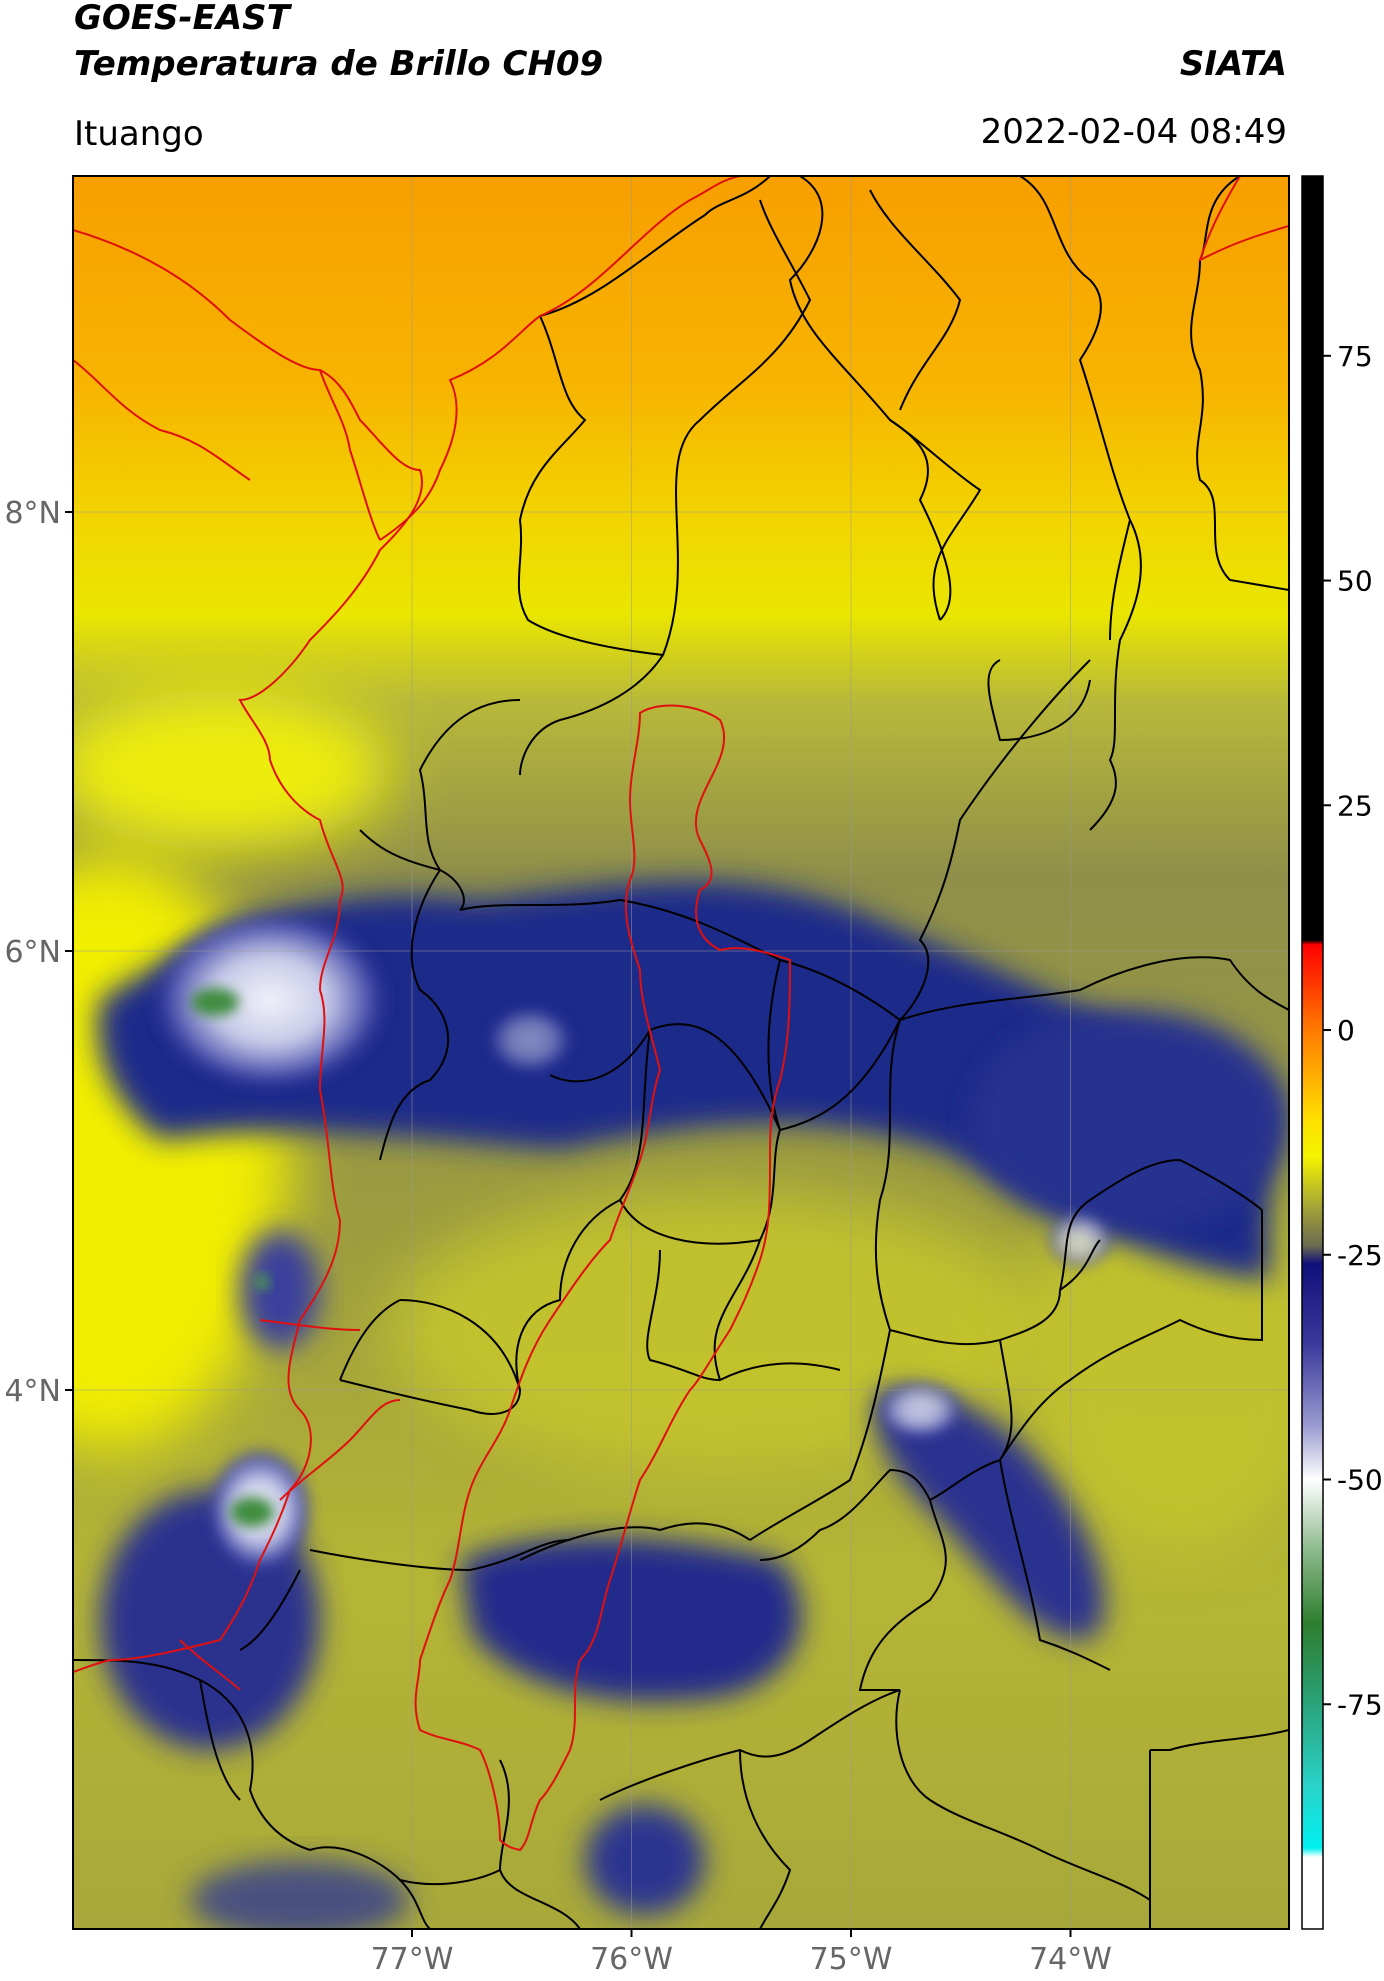 The height and width of the screenshot is (1981, 1384). I want to click on lat-tick-label: 8°N, so click(32, 513).